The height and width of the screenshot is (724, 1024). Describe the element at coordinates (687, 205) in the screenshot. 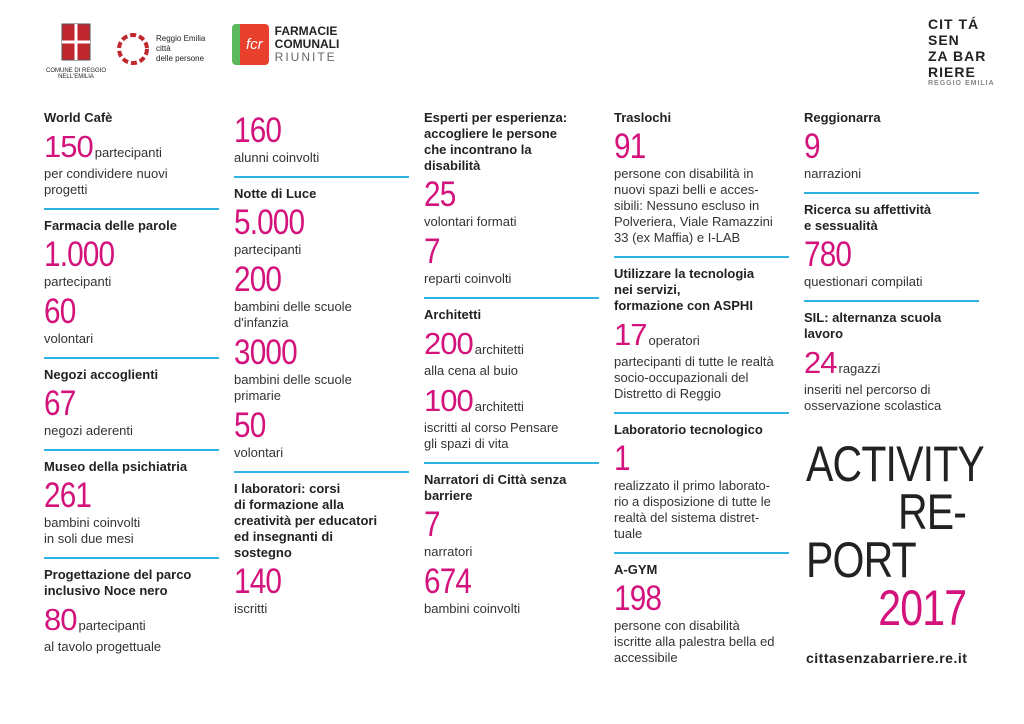

I see `stat-text: sibili: Nessuno escluso in` at that location.